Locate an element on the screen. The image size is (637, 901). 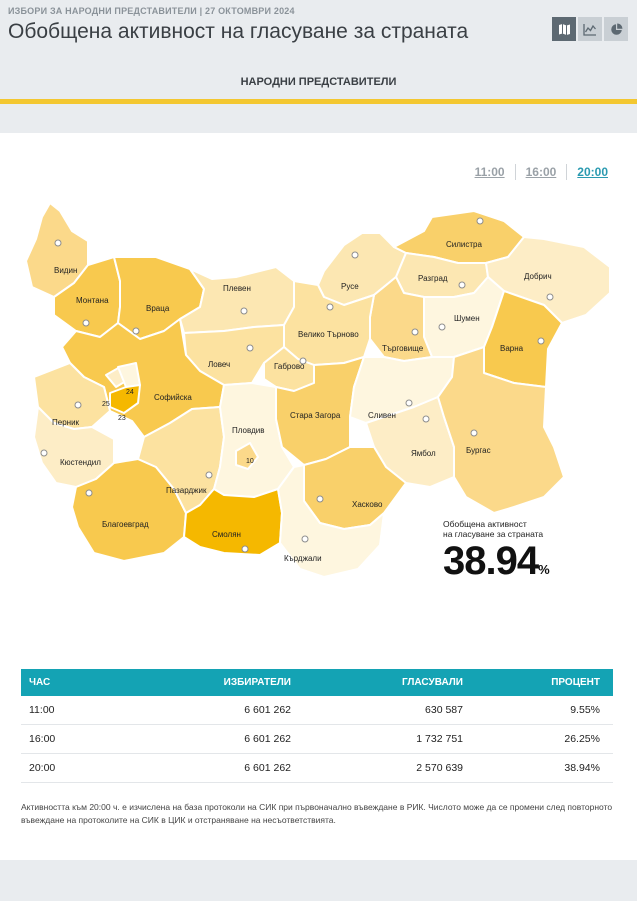
region-label: Шумен is located at coordinates (467, 318).